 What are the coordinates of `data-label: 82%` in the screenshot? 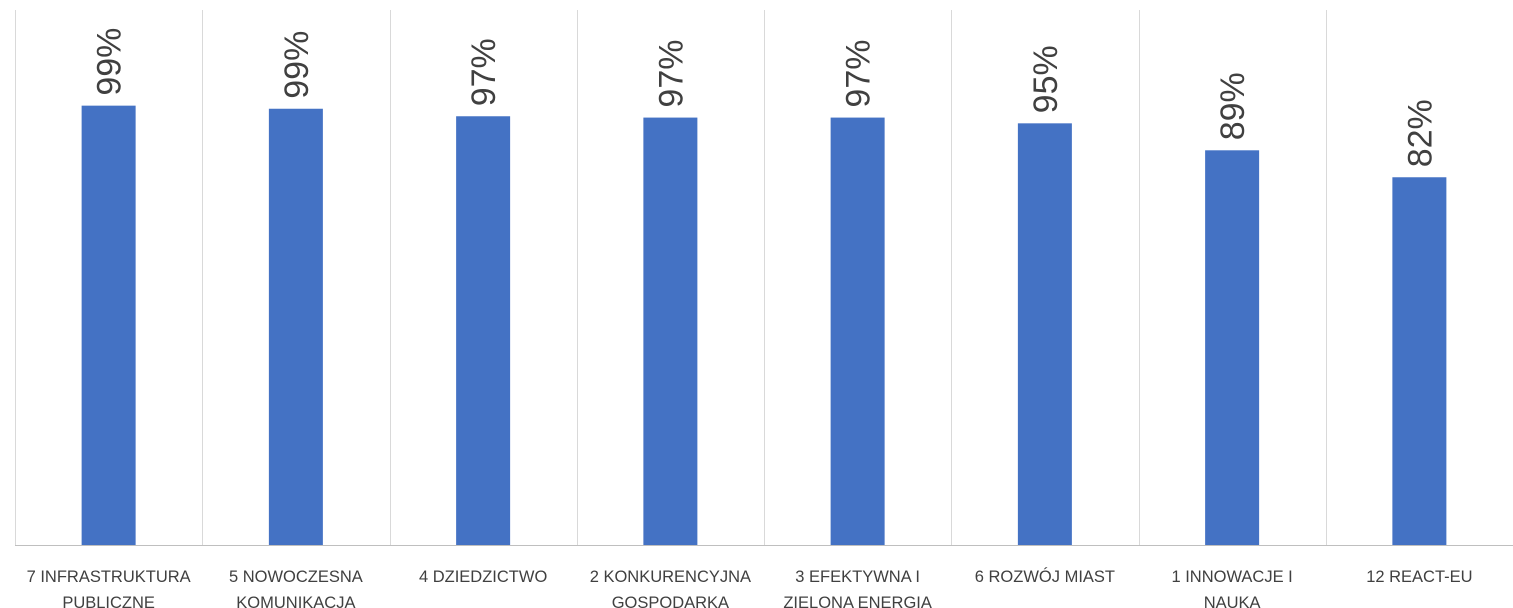 It's located at (1420, 133).